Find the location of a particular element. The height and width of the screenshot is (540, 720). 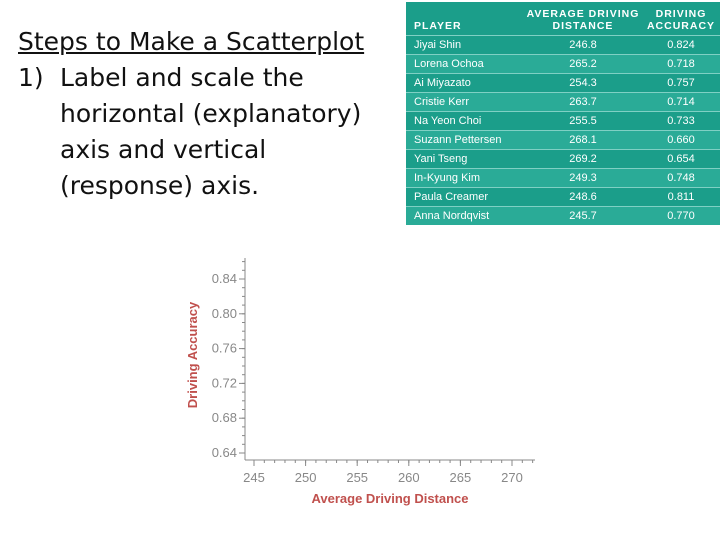

table-row: Na Yeon Choi 255.5 0.733 is located at coordinates (563, 120).